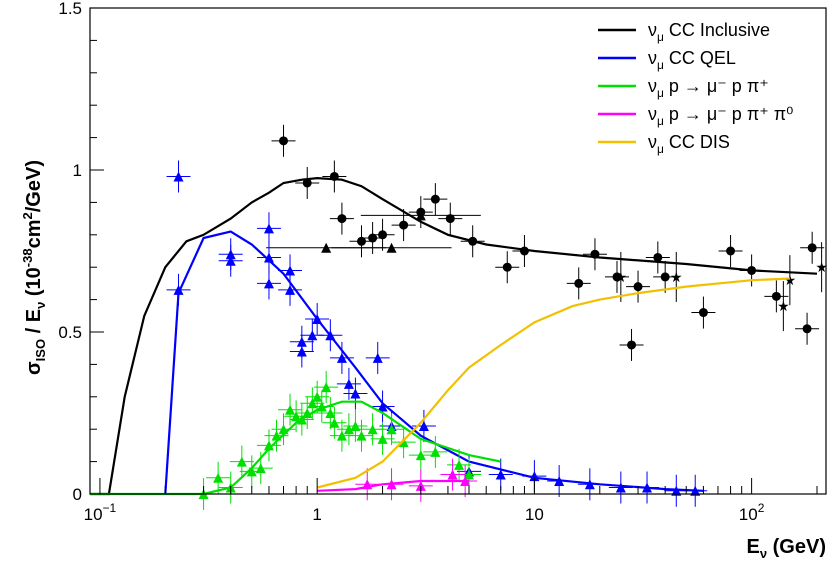  I want to click on legend-label: νμ CC DIS, so click(689, 144).